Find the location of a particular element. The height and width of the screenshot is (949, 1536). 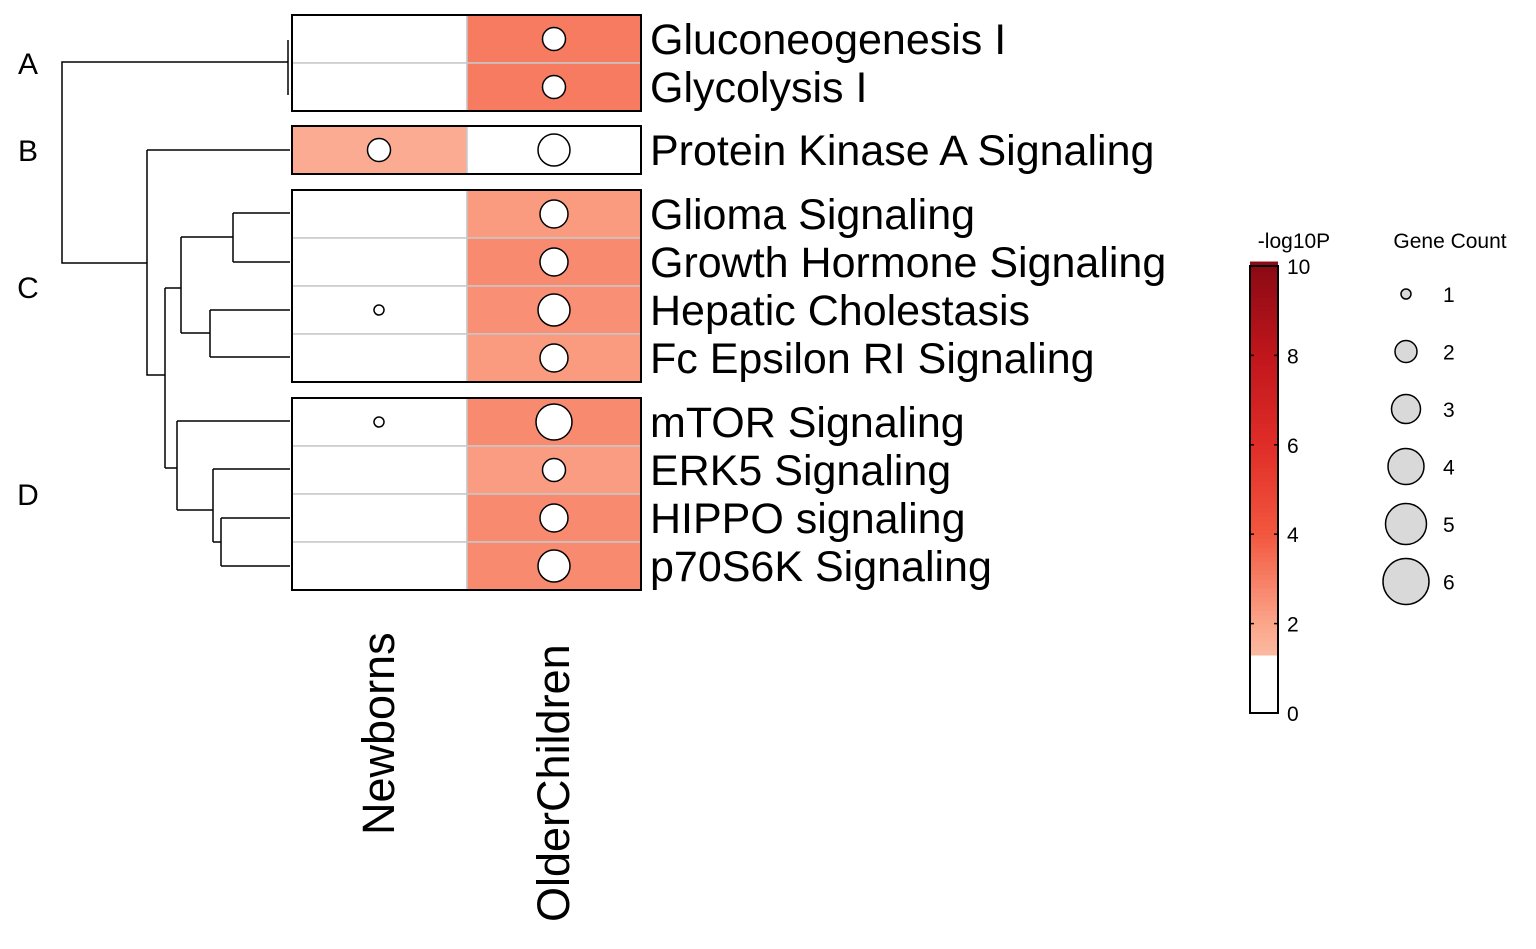

color-legend-title: -log10P is located at coordinates (1294, 241).